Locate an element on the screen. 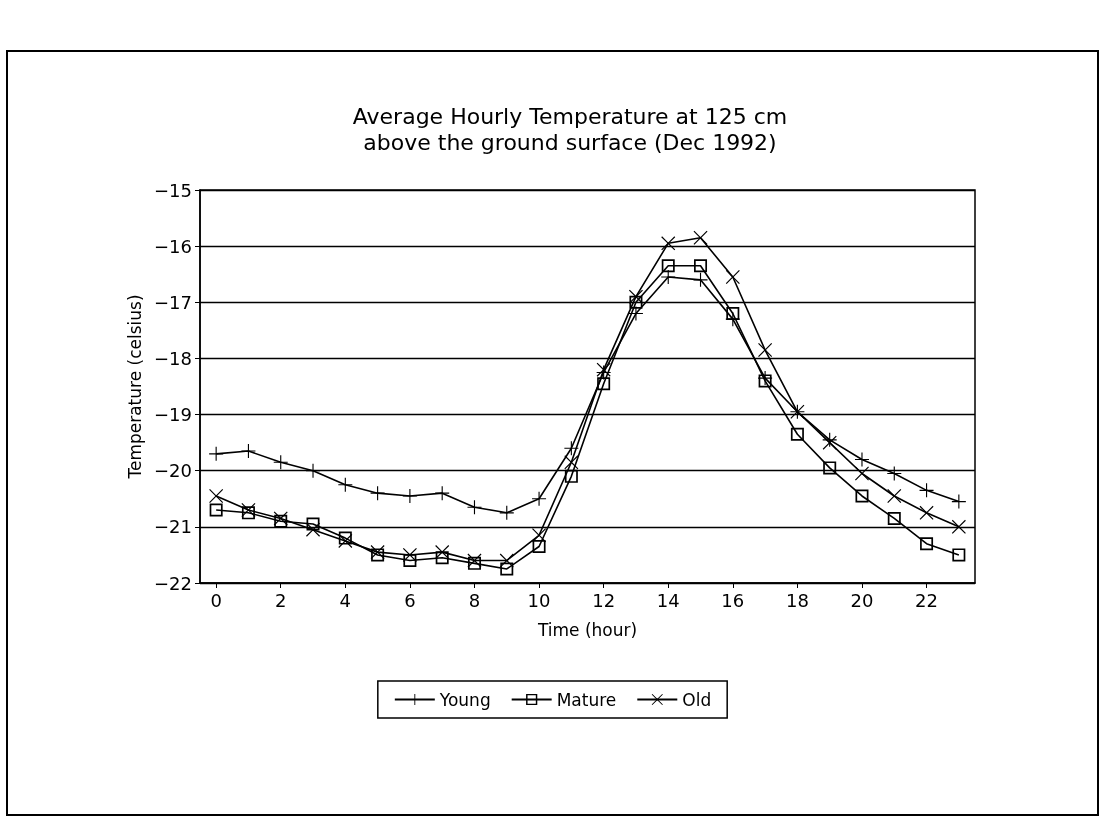 Image resolution: width=1105 pixels, height=823 pixels. x-tick-label: 18 is located at coordinates (797, 600).